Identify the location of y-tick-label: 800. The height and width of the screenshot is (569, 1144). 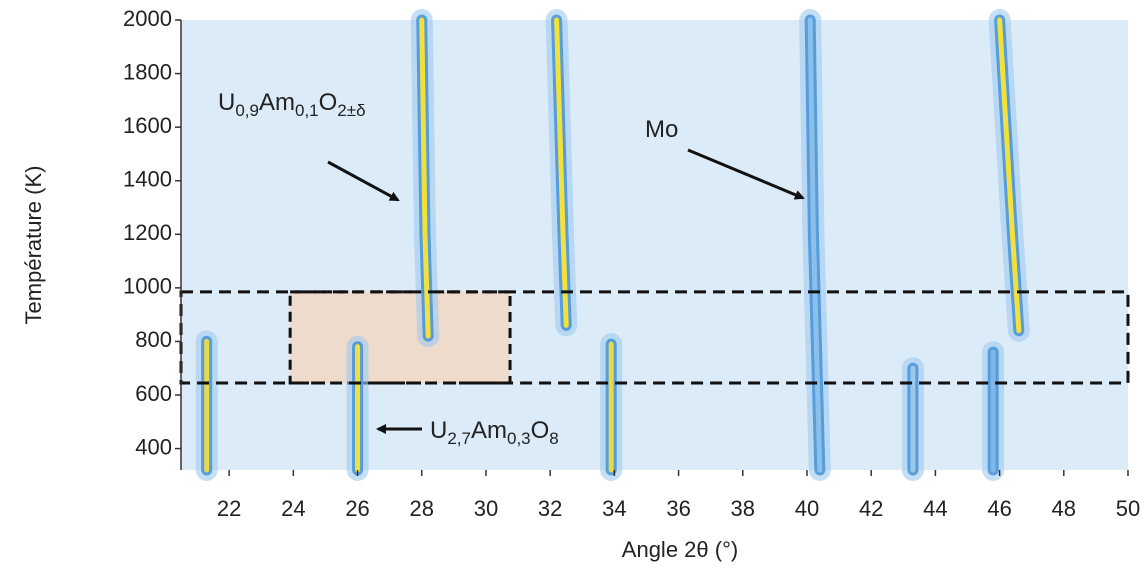
(153, 339).